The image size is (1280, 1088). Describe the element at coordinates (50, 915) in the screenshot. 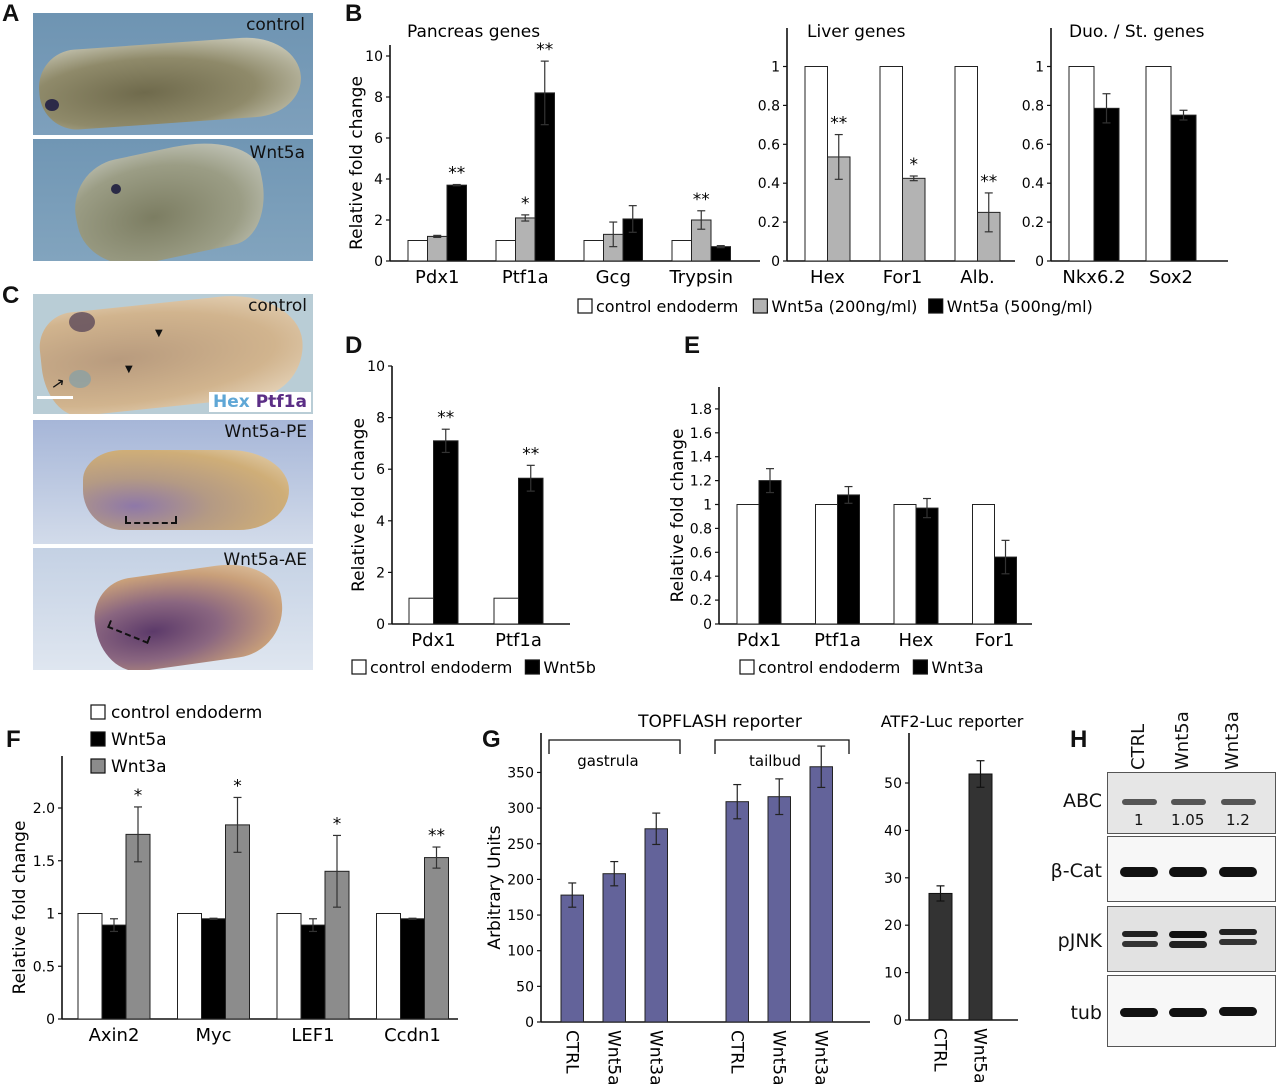

I see `y-tick-label: 1` at that location.